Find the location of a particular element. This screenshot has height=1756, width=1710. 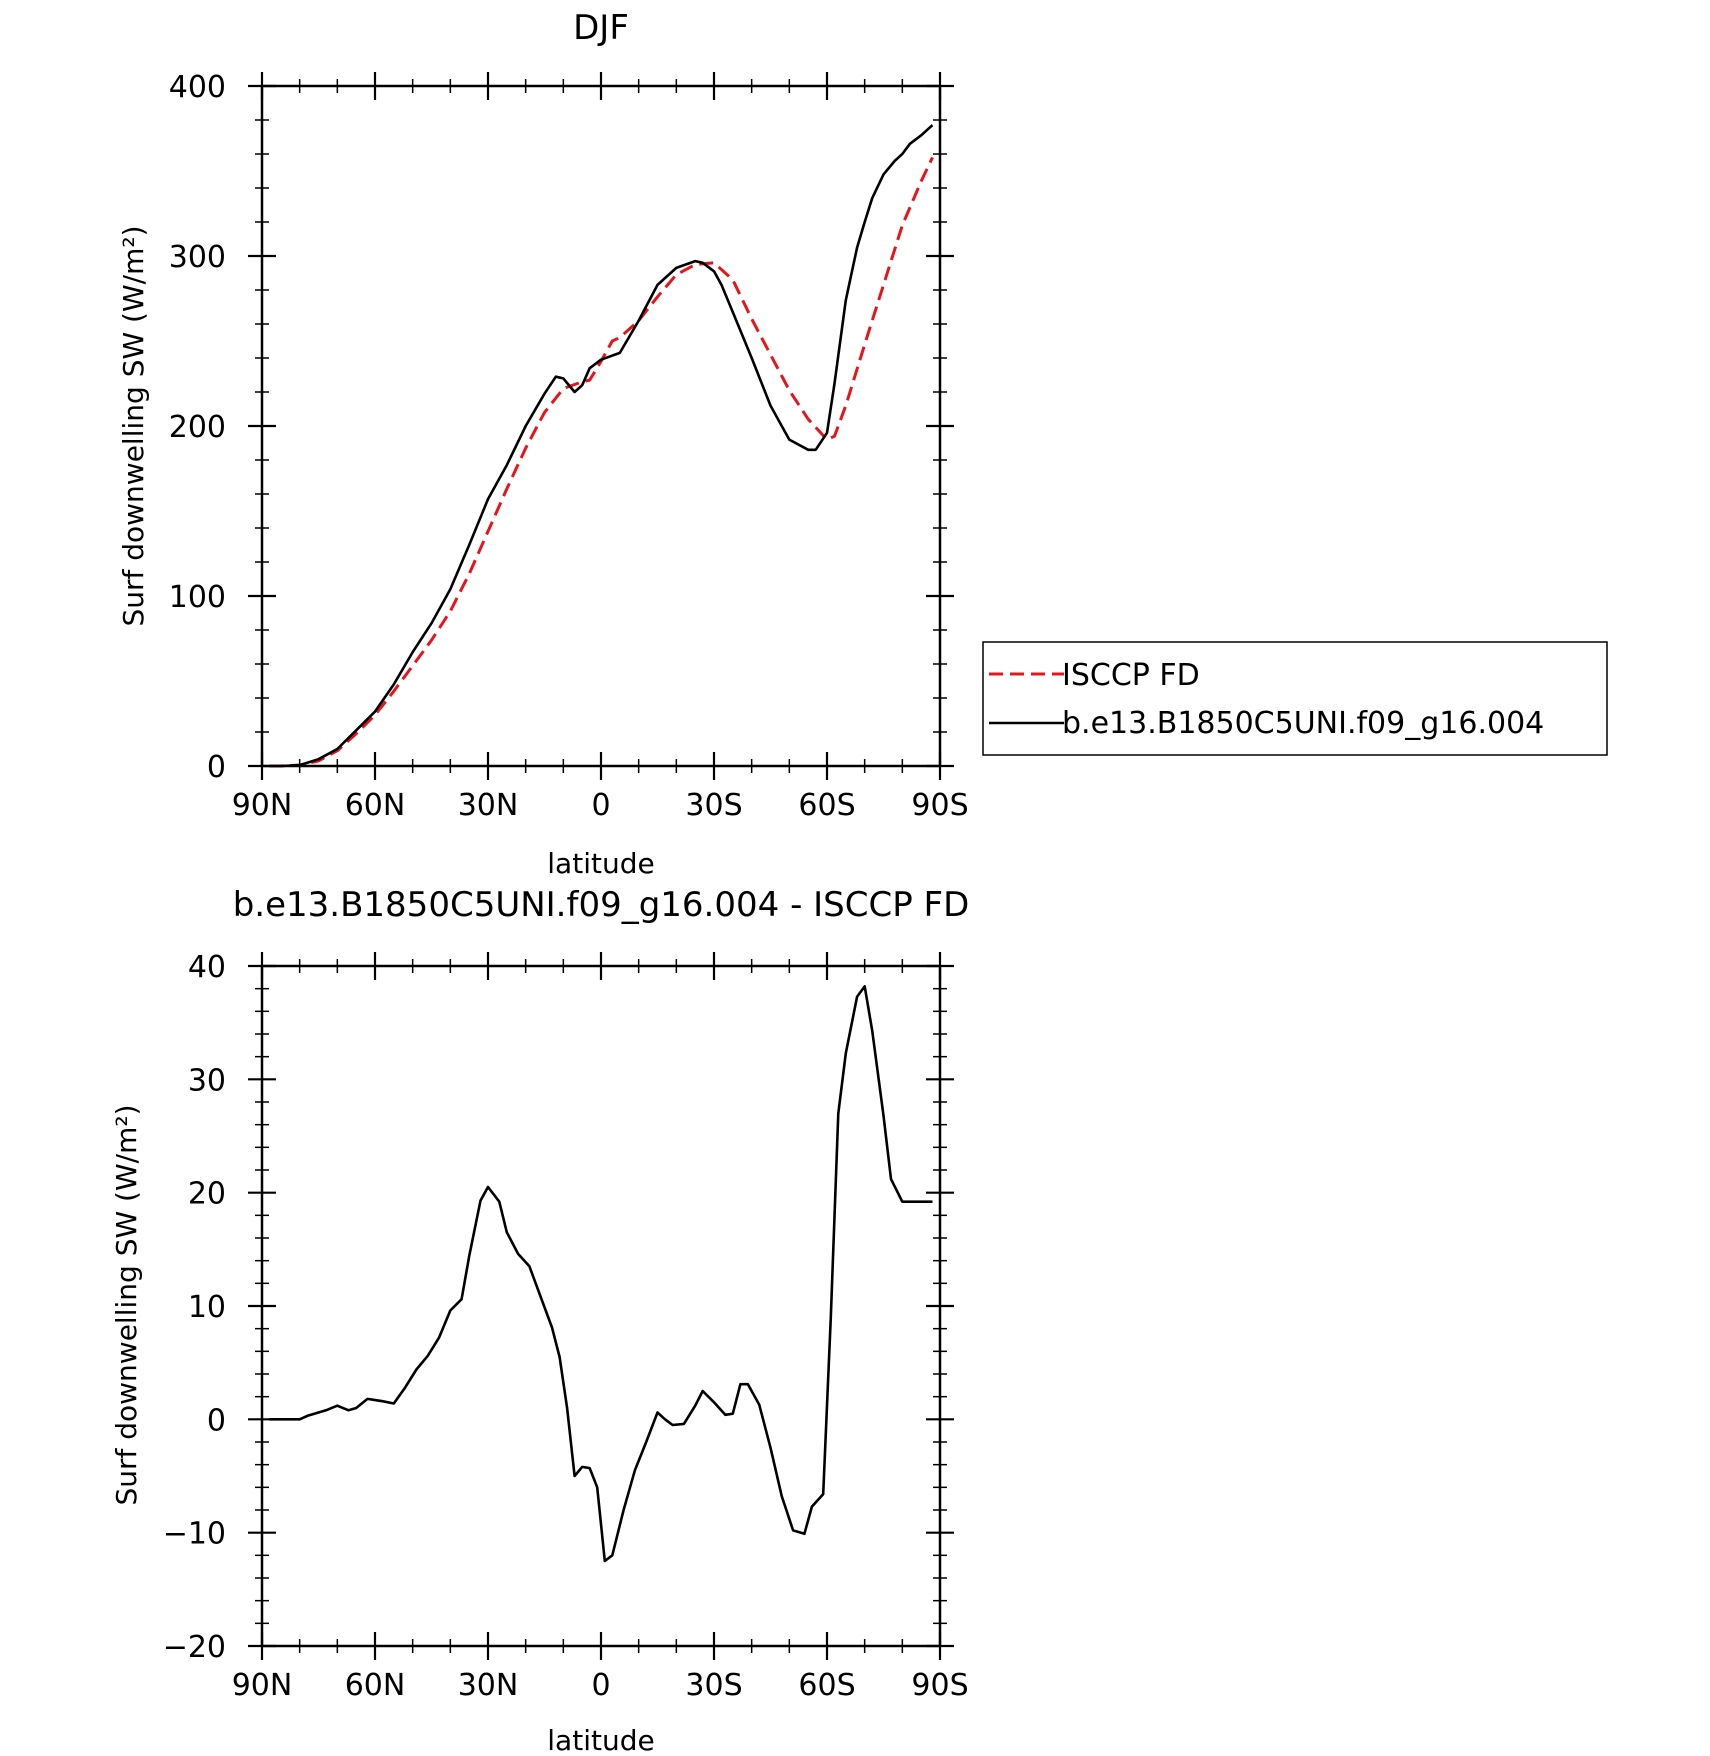

top-x-tick-label: 90N is located at coordinates (262, 805).